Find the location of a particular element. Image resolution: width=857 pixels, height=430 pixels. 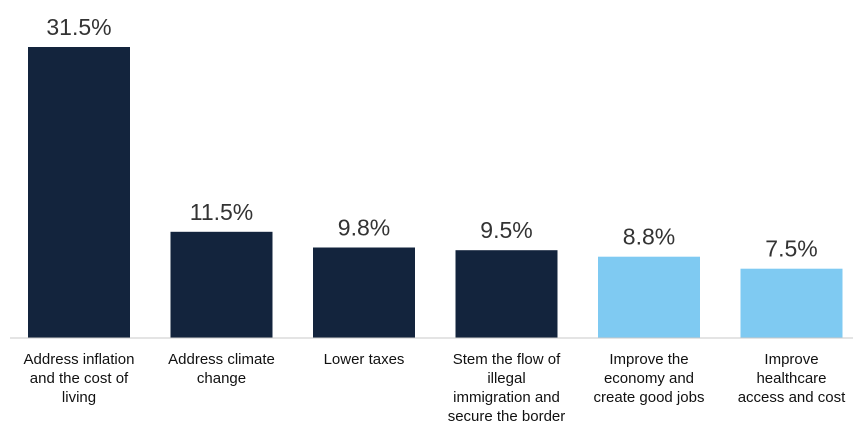

category-label-6: Improve healthcare access and cost is located at coordinates (792, 378).